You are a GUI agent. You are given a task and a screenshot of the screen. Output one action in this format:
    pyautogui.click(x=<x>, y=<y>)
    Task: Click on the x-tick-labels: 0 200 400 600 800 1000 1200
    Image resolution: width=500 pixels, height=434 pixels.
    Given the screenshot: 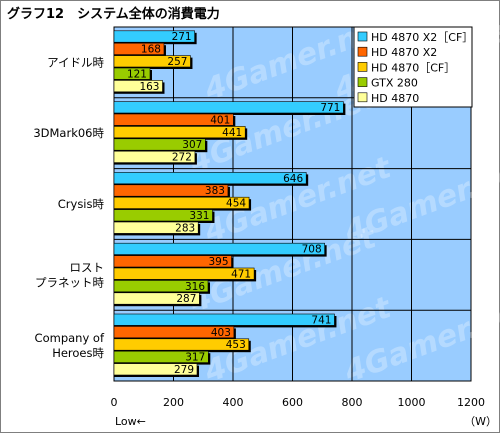 What is the action you would take?
    pyautogui.click(x=298, y=402)
    